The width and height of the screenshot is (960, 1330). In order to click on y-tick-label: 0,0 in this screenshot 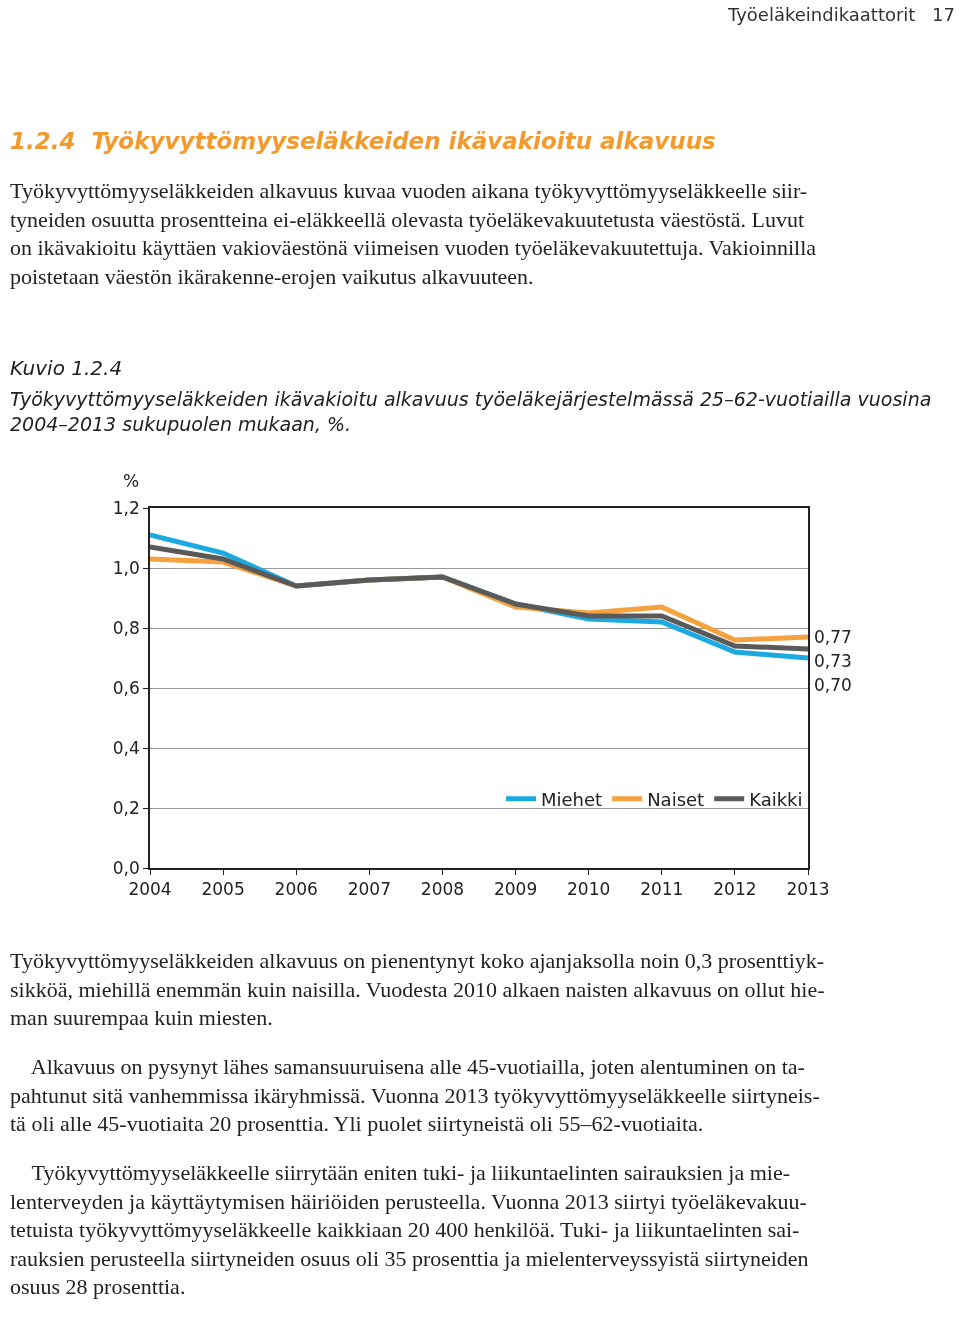, I will do `click(126, 867)`.